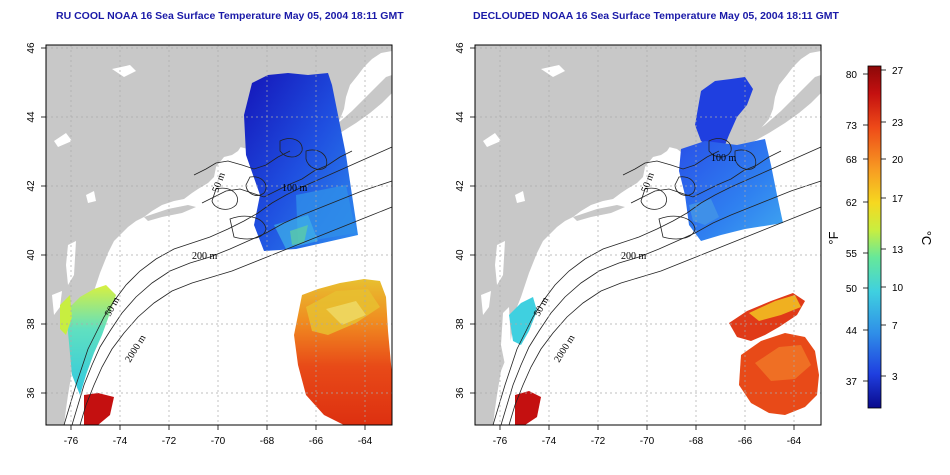 The image size is (950, 475). I want to click on right-x-tick-label: -74, so click(549, 441).